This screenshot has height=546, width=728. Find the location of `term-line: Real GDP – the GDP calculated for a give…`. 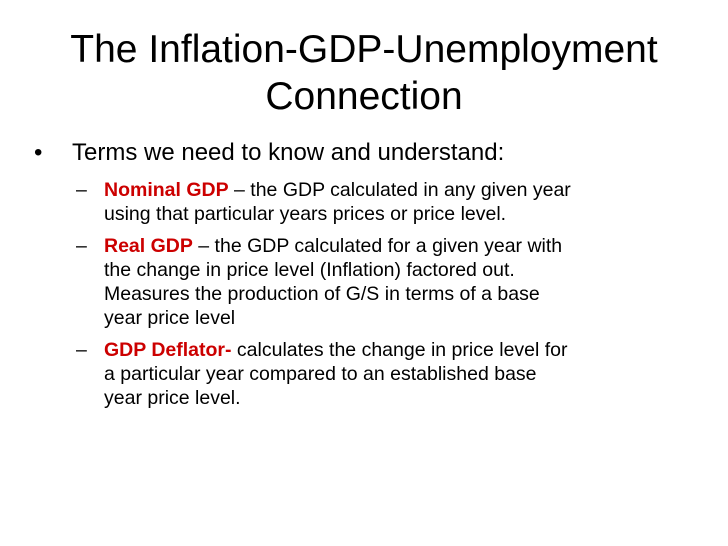

term-line: Real GDP – the GDP calculated for a give… is located at coordinates (410, 246).